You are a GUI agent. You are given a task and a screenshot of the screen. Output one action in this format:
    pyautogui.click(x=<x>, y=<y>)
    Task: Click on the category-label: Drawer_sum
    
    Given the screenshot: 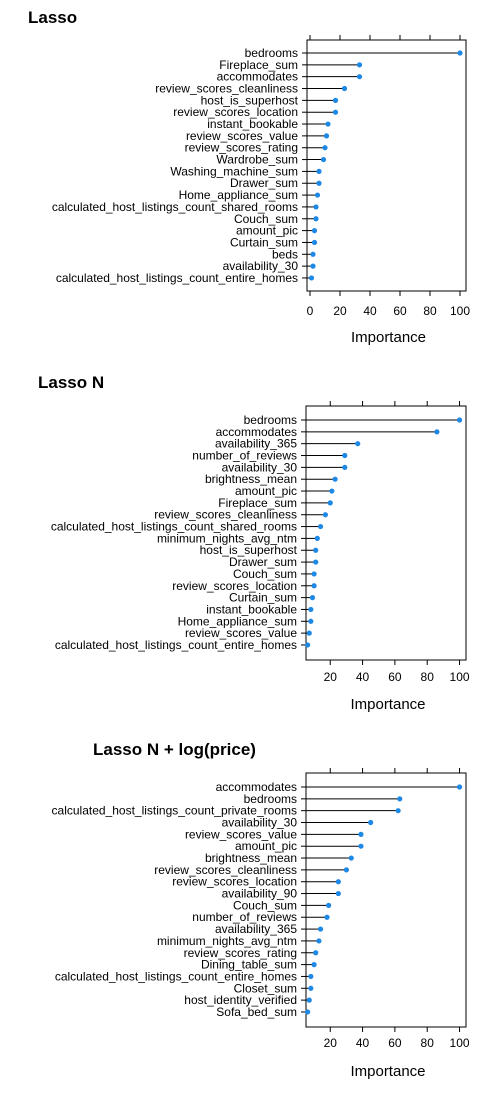 What is the action you would take?
    pyautogui.click(x=264, y=183)
    